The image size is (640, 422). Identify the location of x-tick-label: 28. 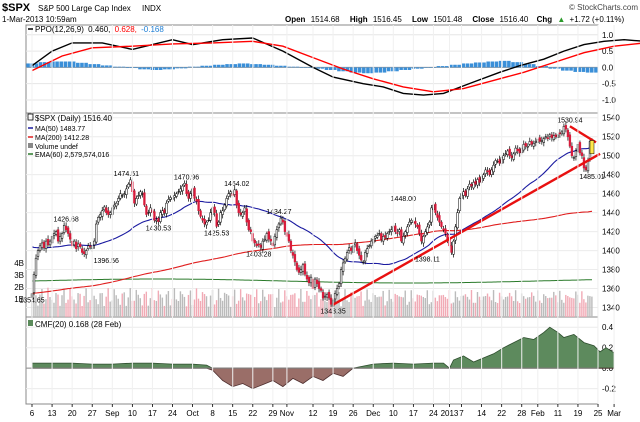
(521, 413).